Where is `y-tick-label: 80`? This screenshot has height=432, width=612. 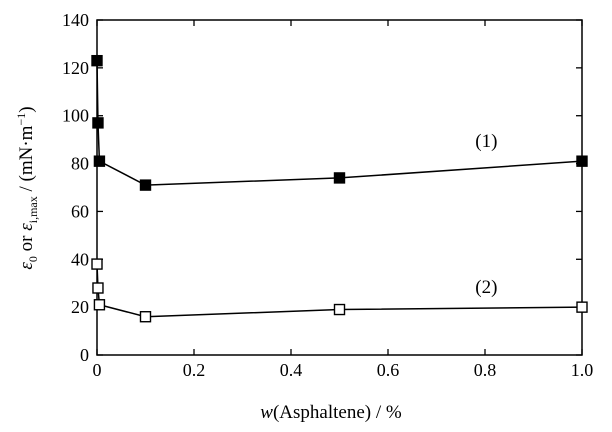 y-tick-label: 80 is located at coordinates (80, 164).